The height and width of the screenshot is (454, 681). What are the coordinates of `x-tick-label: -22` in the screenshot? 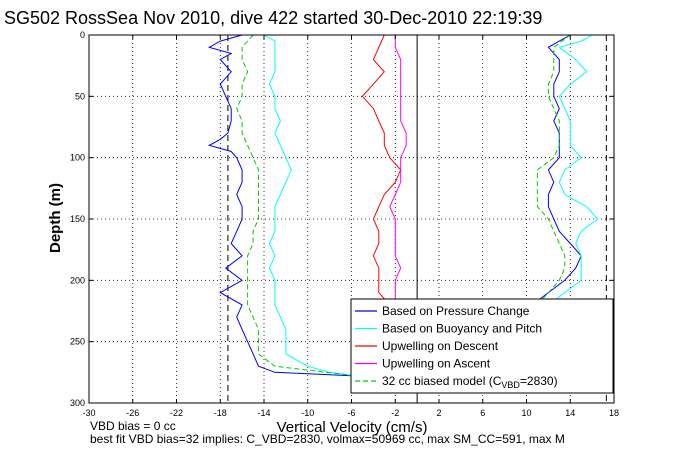 It's located at (176, 413).